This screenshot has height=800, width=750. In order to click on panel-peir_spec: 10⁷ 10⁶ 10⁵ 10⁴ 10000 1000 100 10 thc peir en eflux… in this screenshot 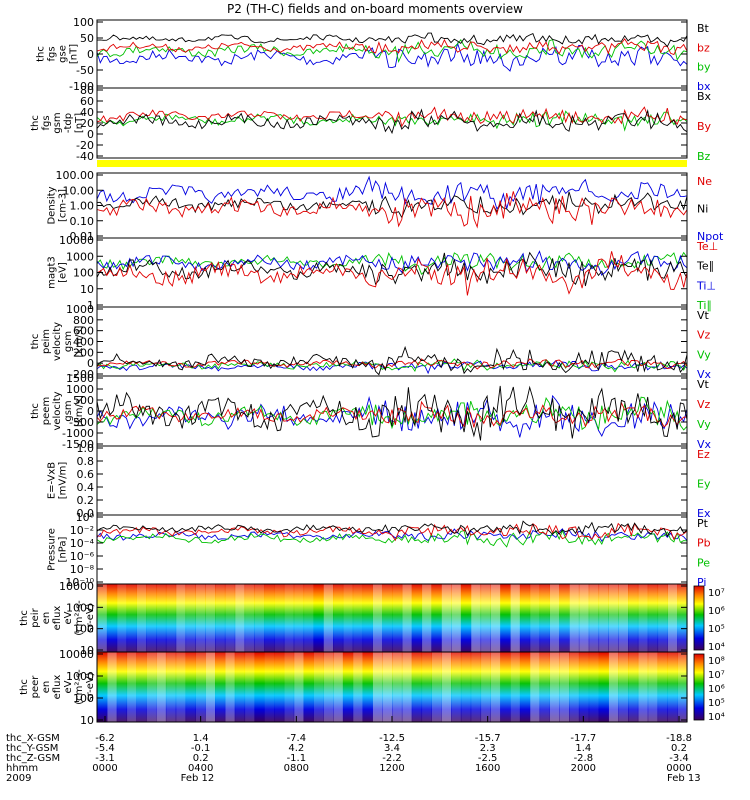, I will do `click(372, 618)`.